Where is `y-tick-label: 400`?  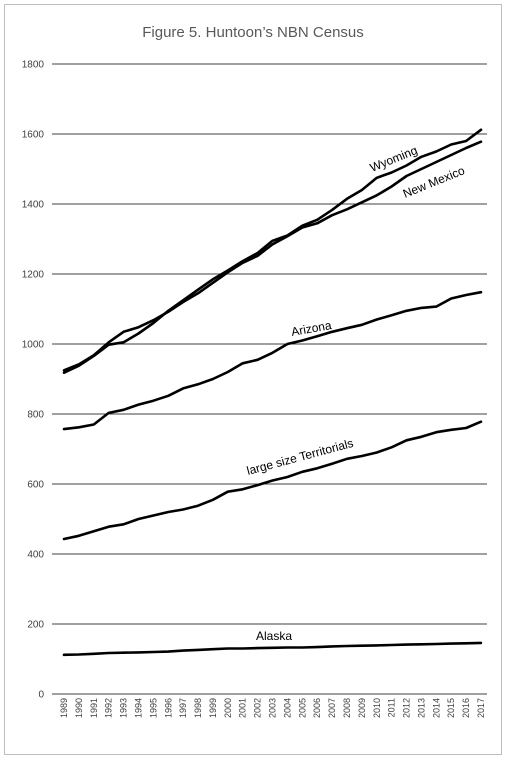 y-tick-label: 400 is located at coordinates (35, 555).